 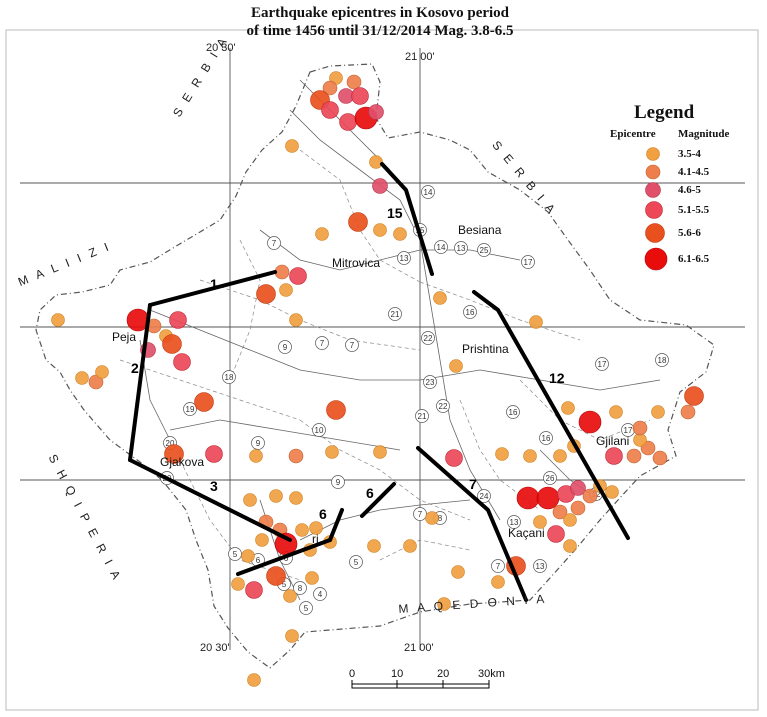 I want to click on coord-top-left: 20 30', so click(x=221, y=48).